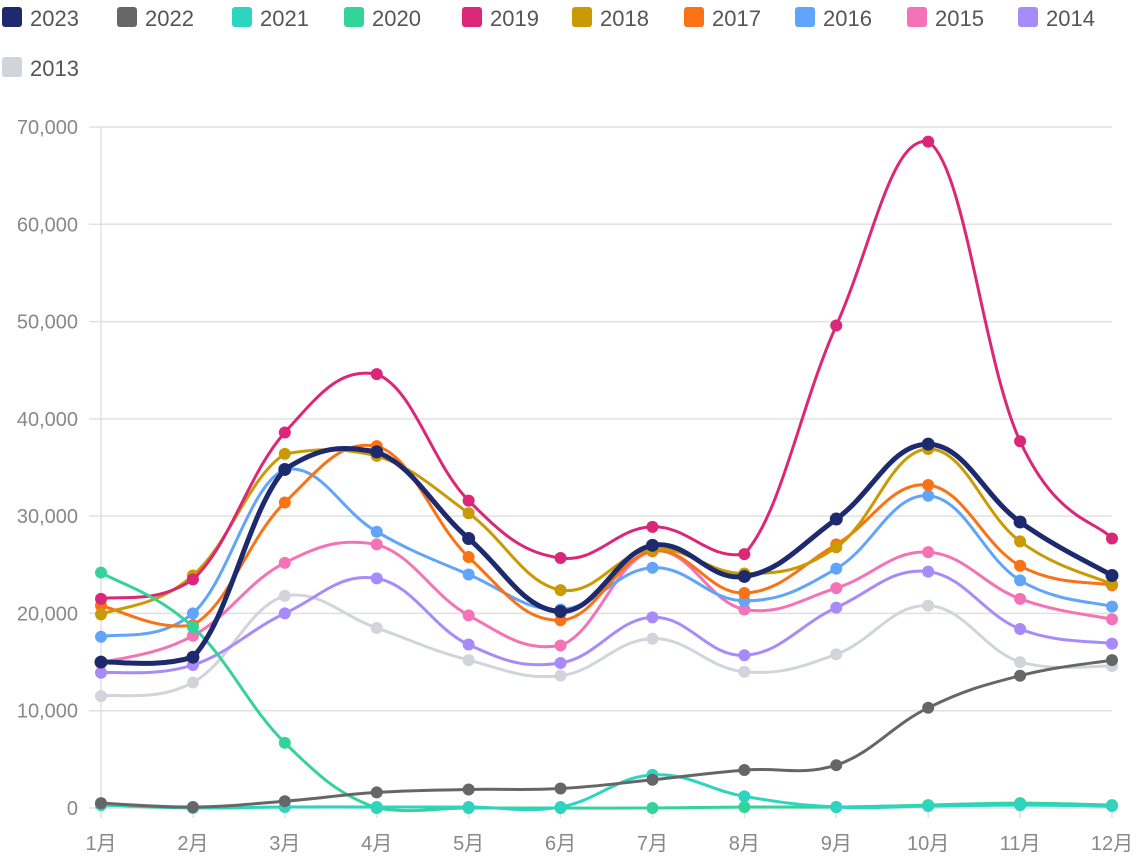  Describe the element at coordinates (945, 18) in the screenshot. I see `legend-item-2015: 2015` at that location.